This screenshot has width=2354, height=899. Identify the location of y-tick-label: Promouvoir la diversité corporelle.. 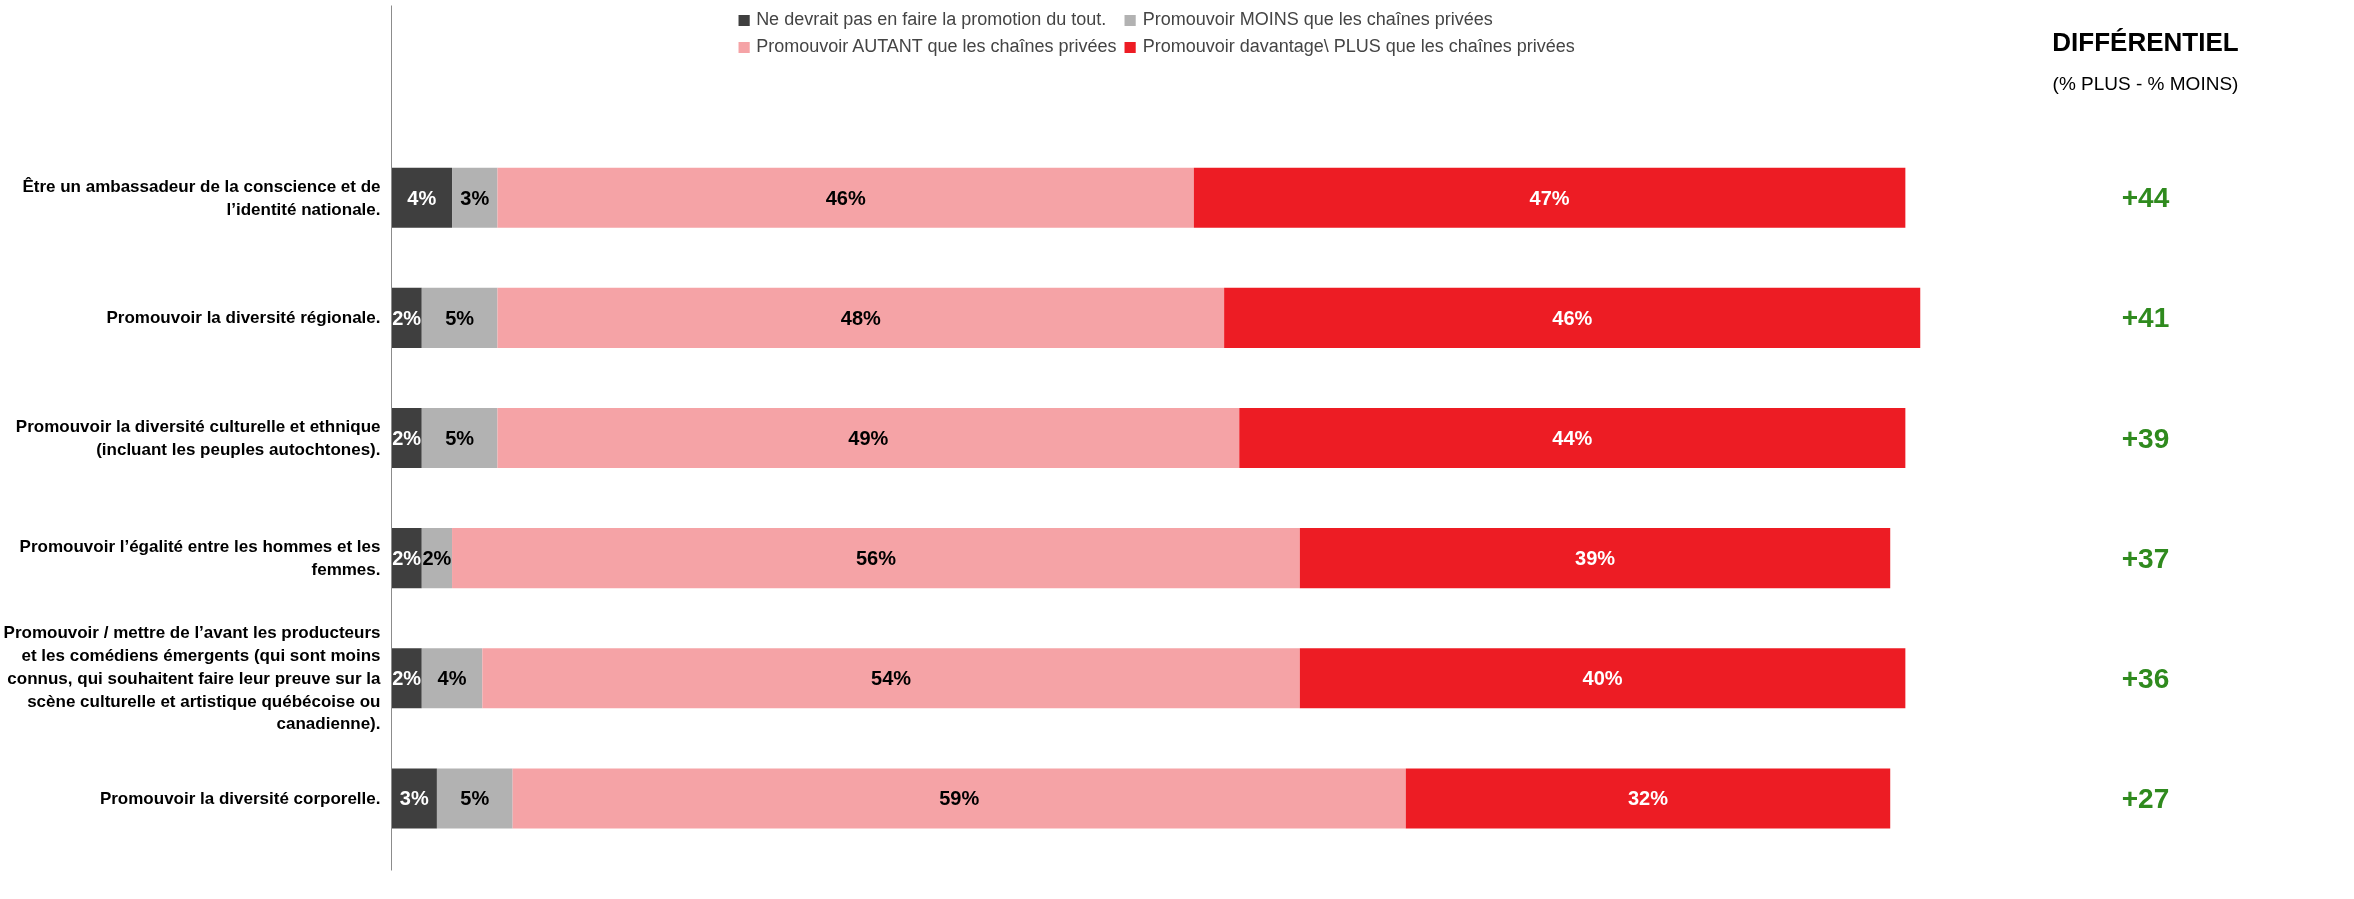
(240, 798).